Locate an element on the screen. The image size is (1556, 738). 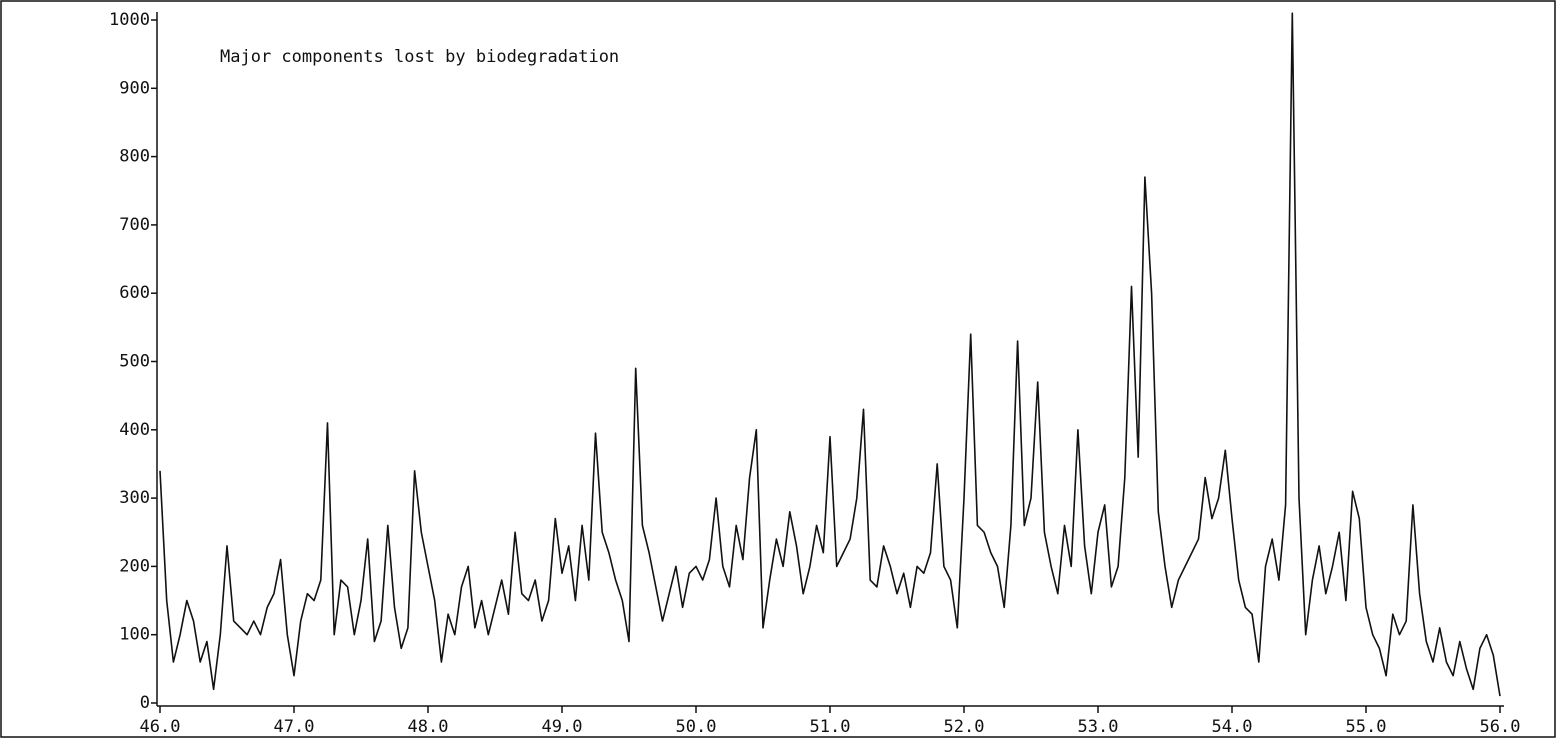
x-tick-label: 51.0 is located at coordinates (830, 727).